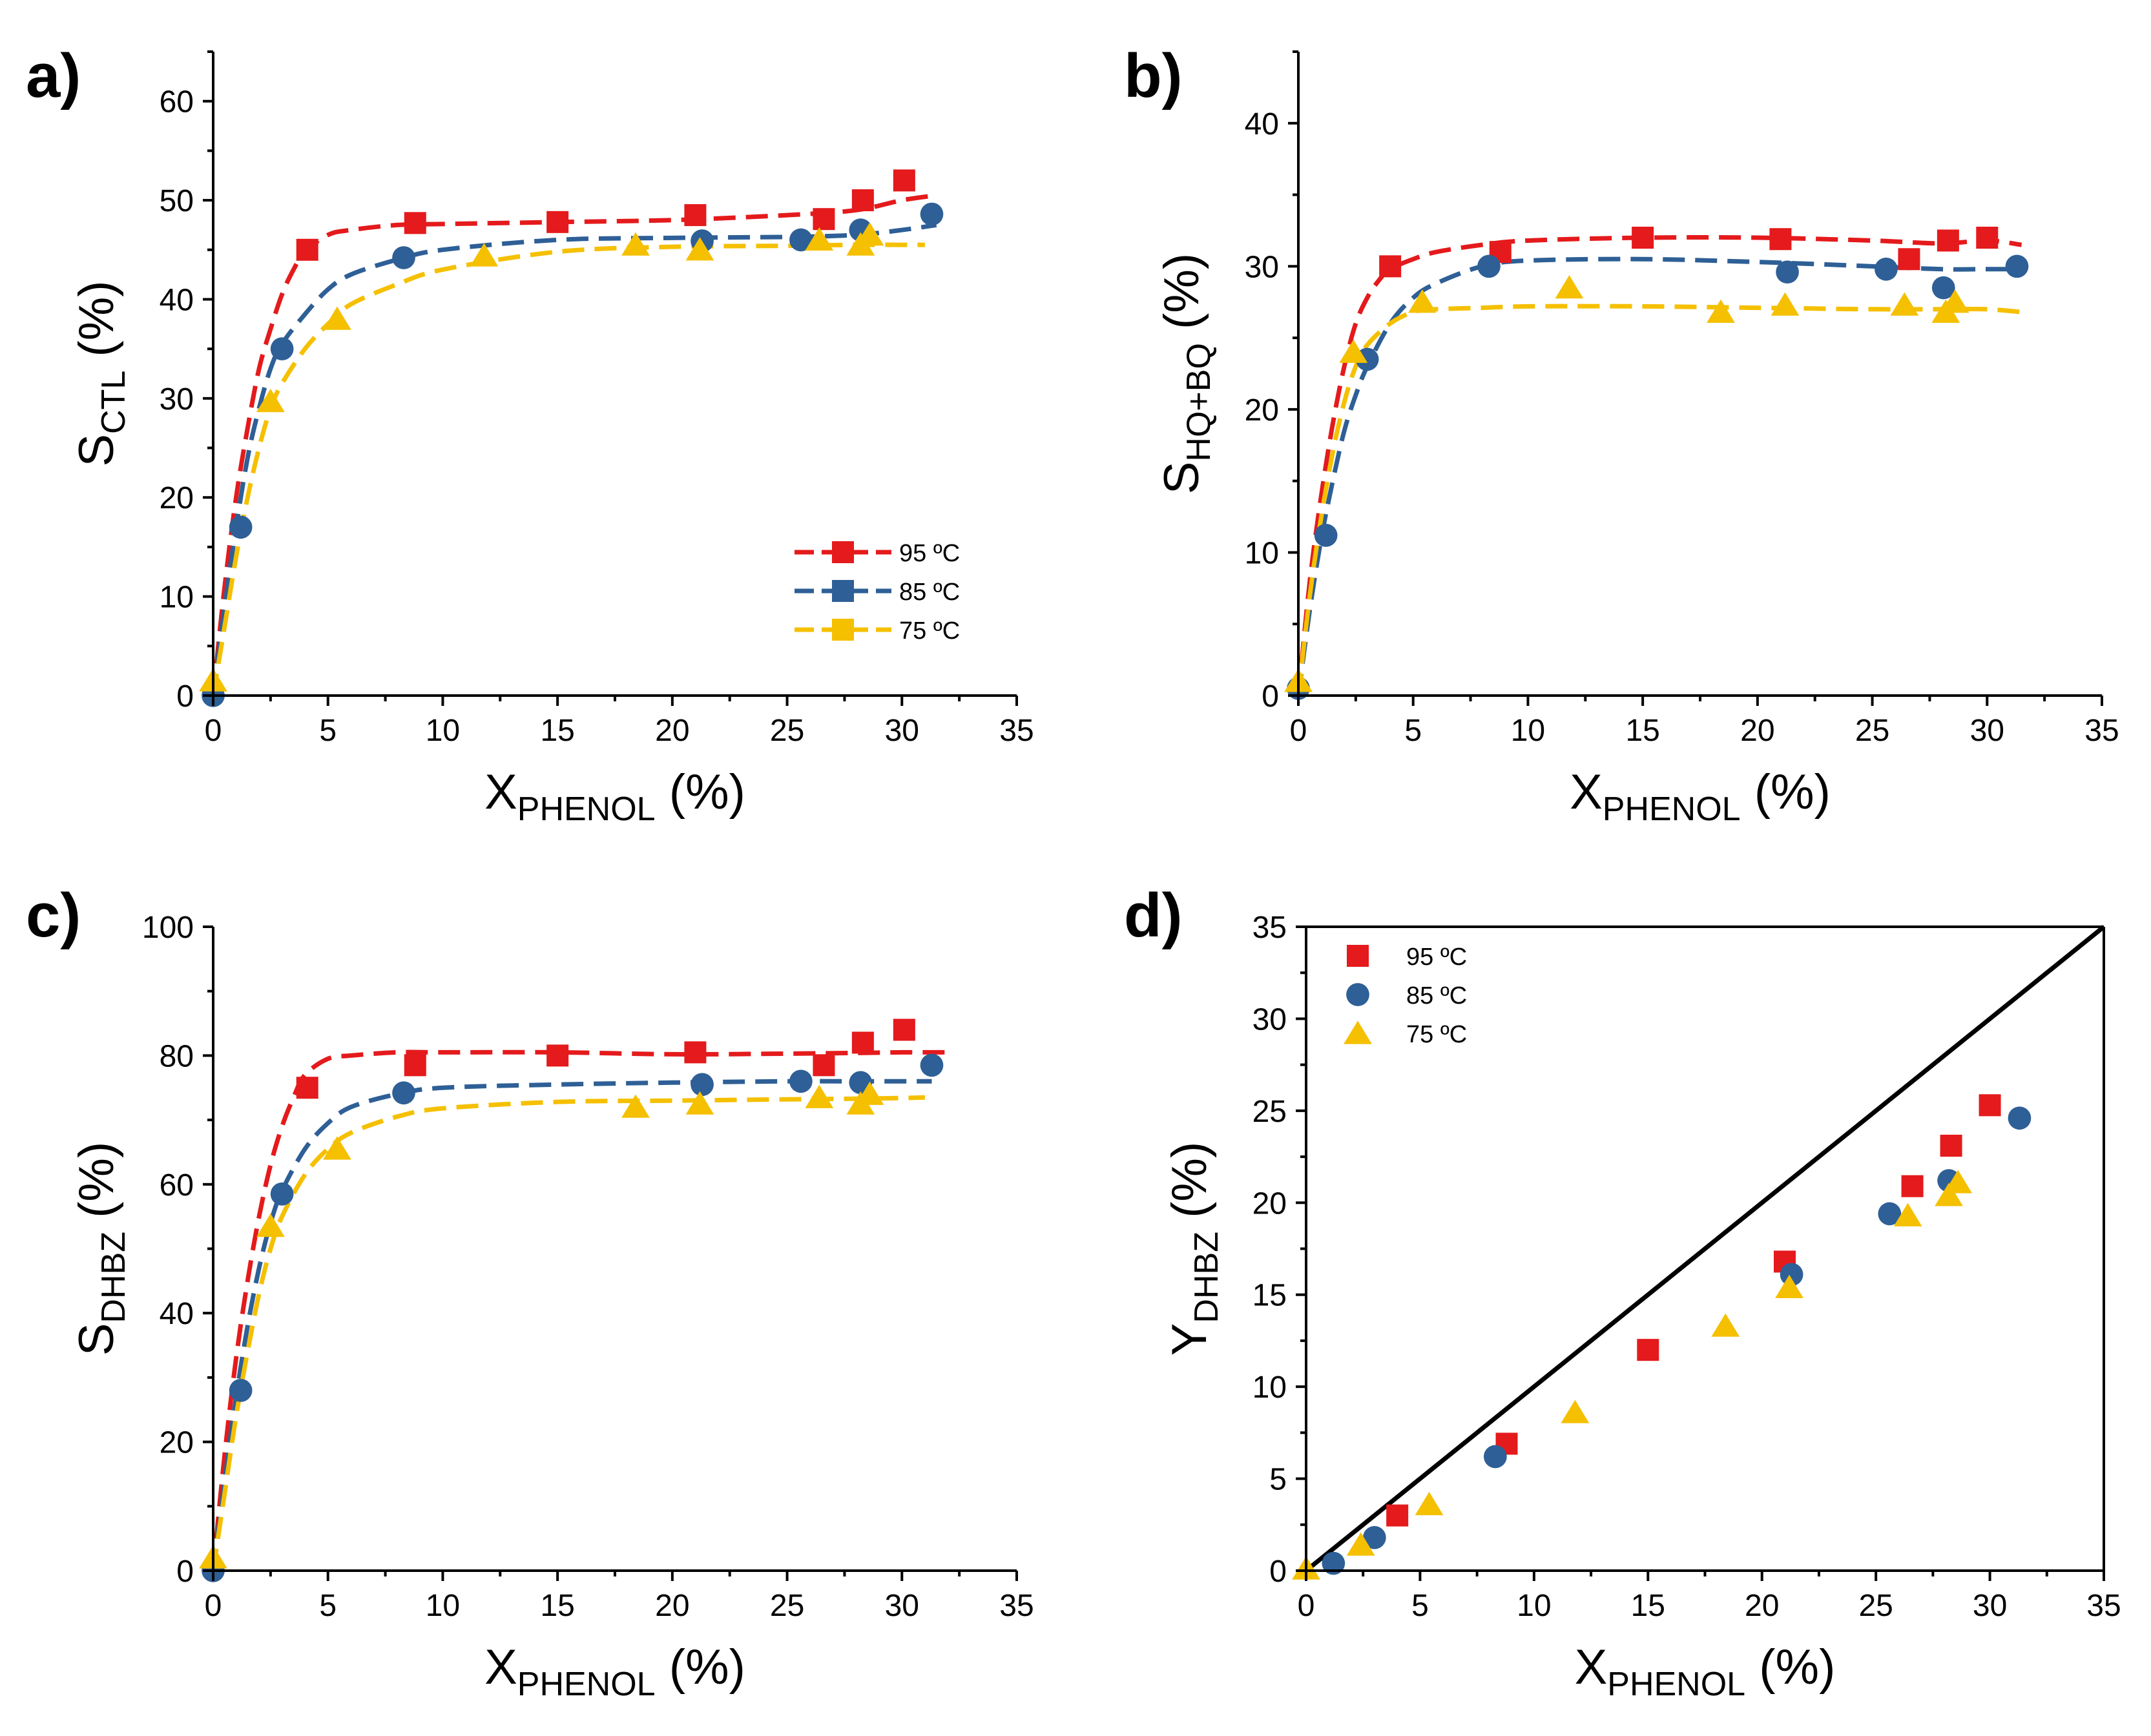  Describe the element at coordinates (328, 1606) in the screenshot. I see `x-tick-label: 5` at that location.